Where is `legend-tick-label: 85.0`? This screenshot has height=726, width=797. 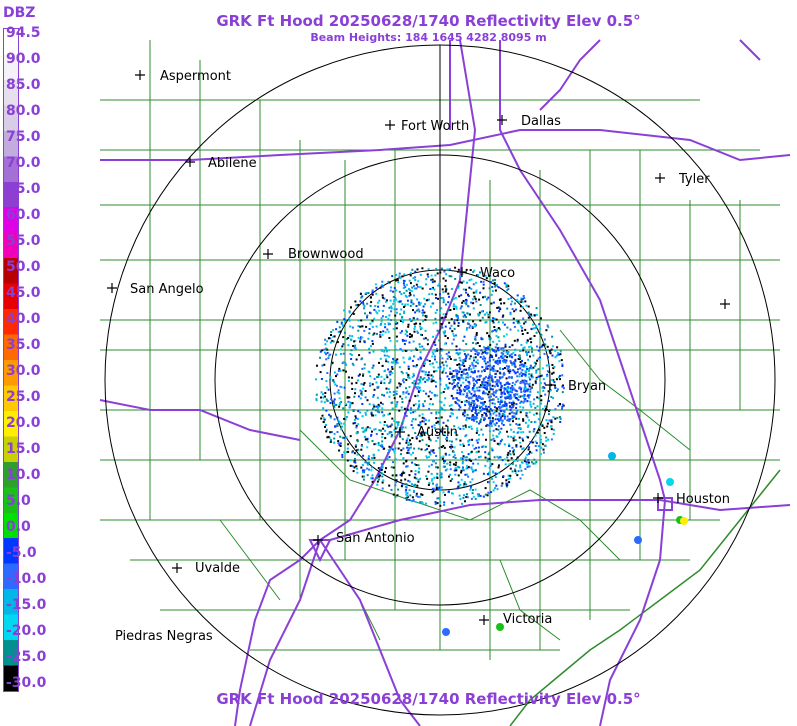 legend-tick-label: 85.0 is located at coordinates (23, 85).